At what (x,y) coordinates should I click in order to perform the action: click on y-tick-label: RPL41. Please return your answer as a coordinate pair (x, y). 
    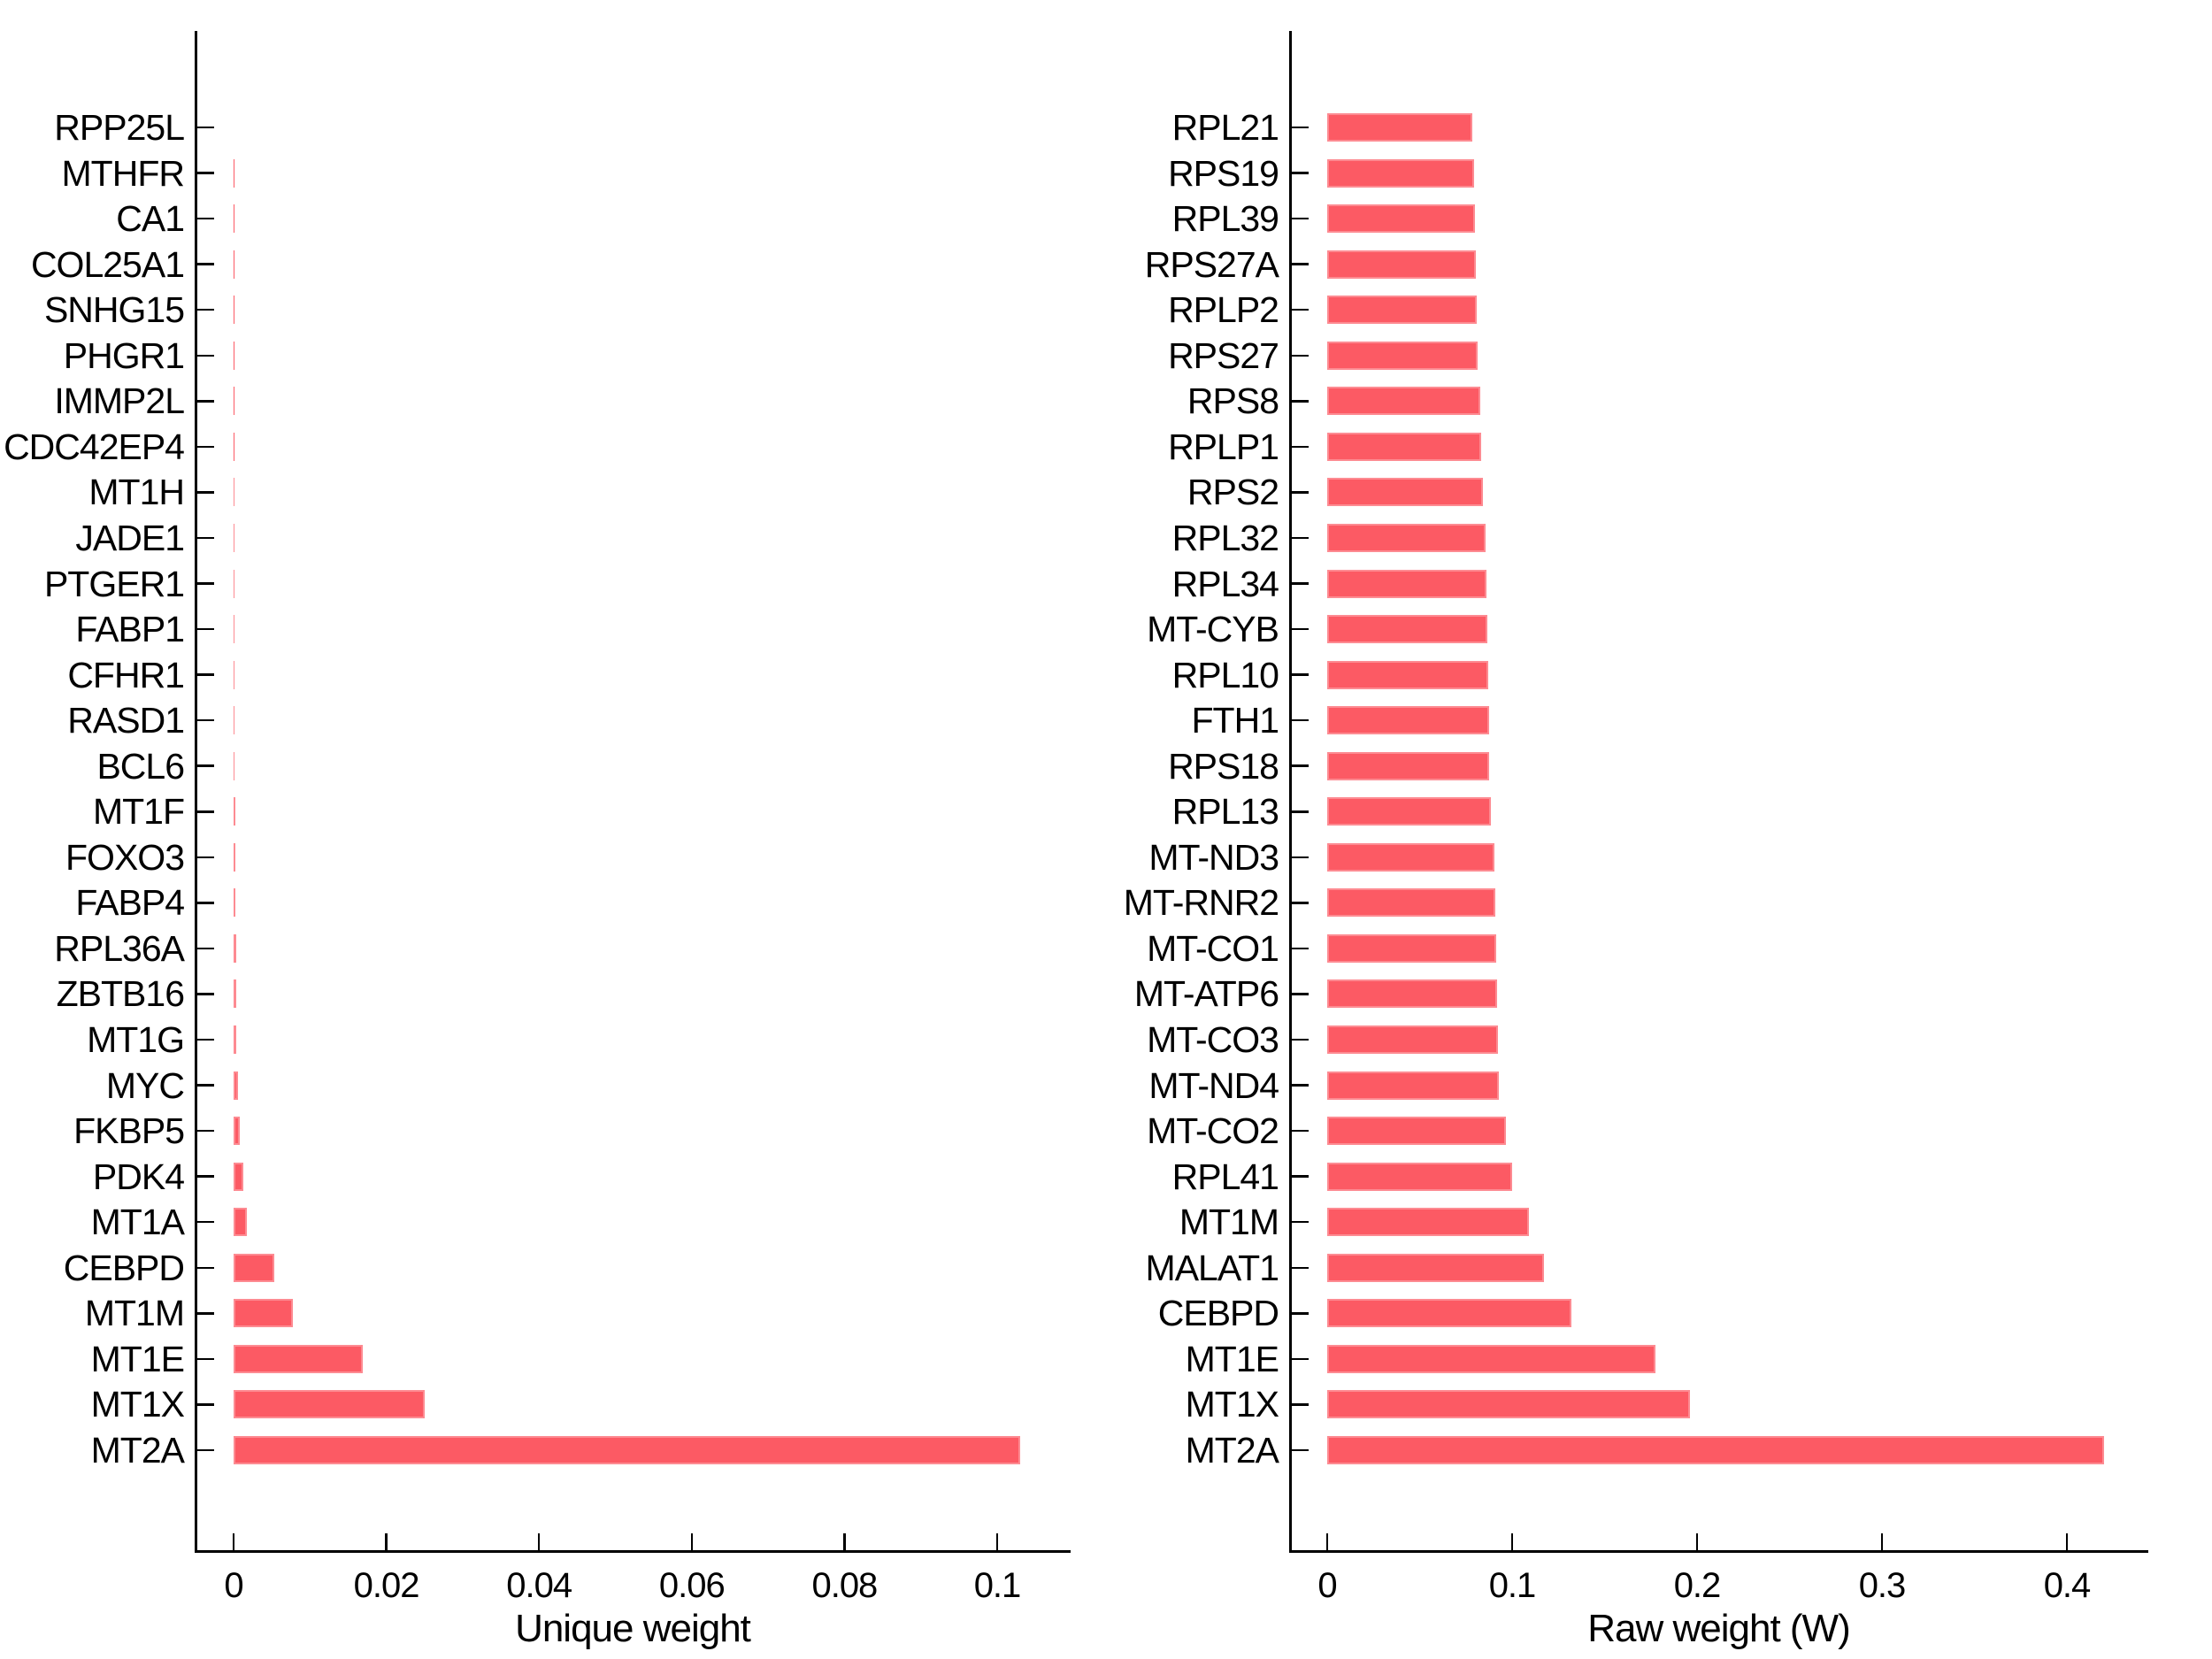
    Looking at the image, I should click on (1225, 1177).